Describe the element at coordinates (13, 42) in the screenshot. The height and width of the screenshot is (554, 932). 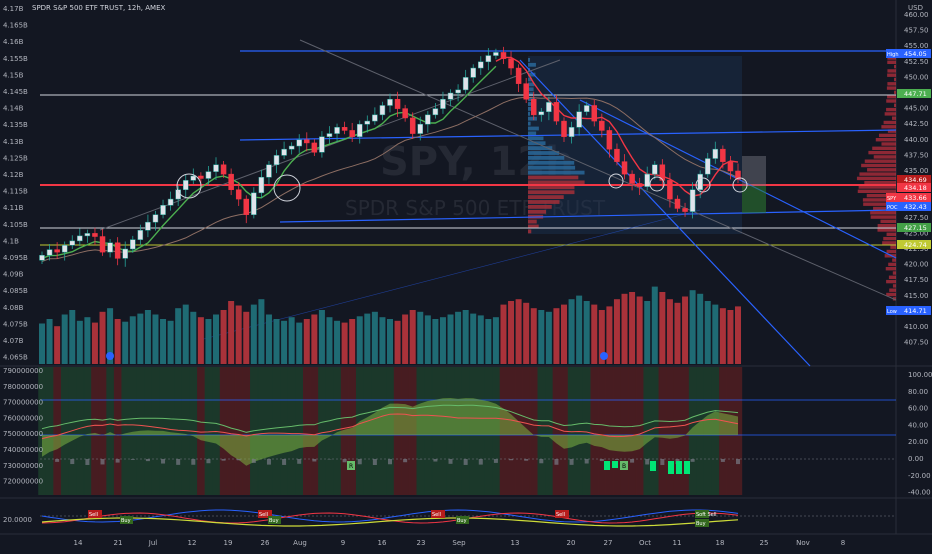
I see `left-axis-label: 4.16B` at that location.